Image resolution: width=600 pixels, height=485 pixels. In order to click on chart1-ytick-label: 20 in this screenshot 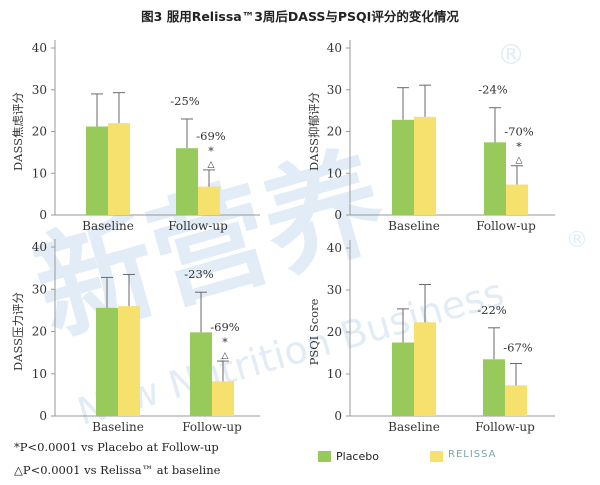, I will do `click(39, 132)`.